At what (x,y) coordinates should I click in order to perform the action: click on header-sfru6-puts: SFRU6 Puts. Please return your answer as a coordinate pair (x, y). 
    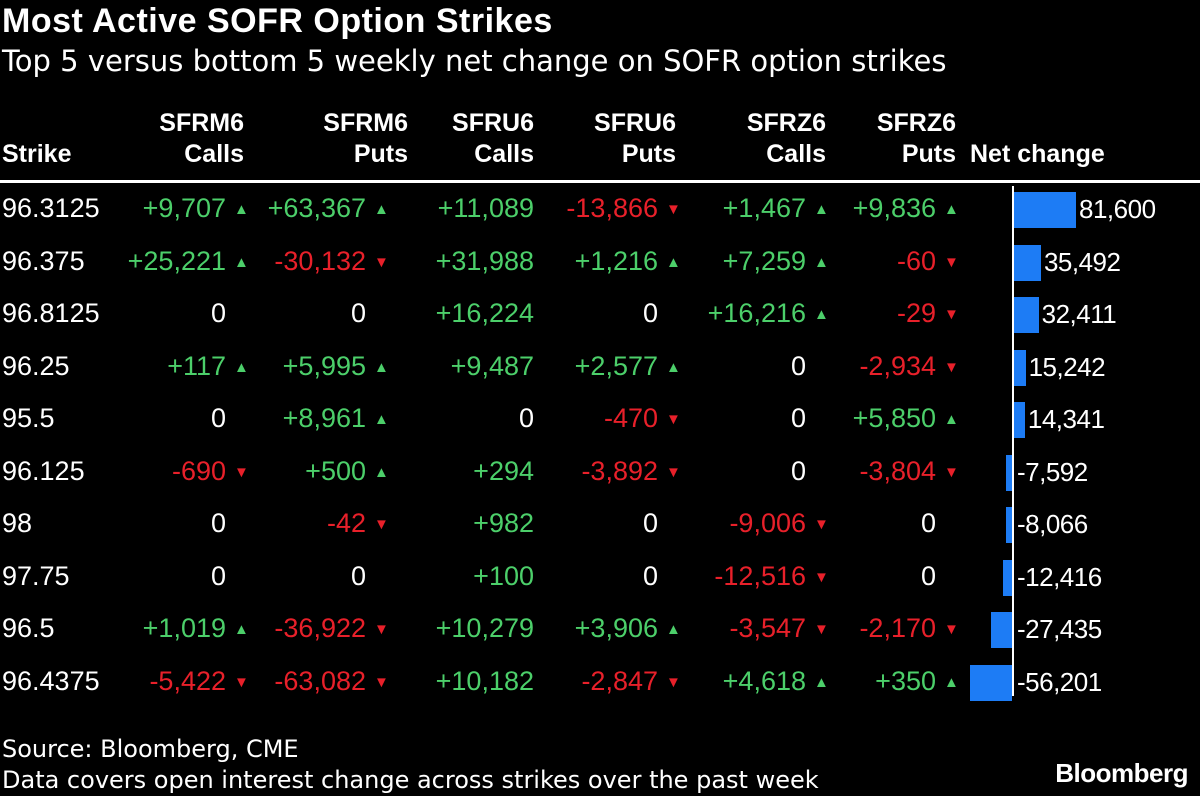
    Looking at the image, I should click on (618, 138).